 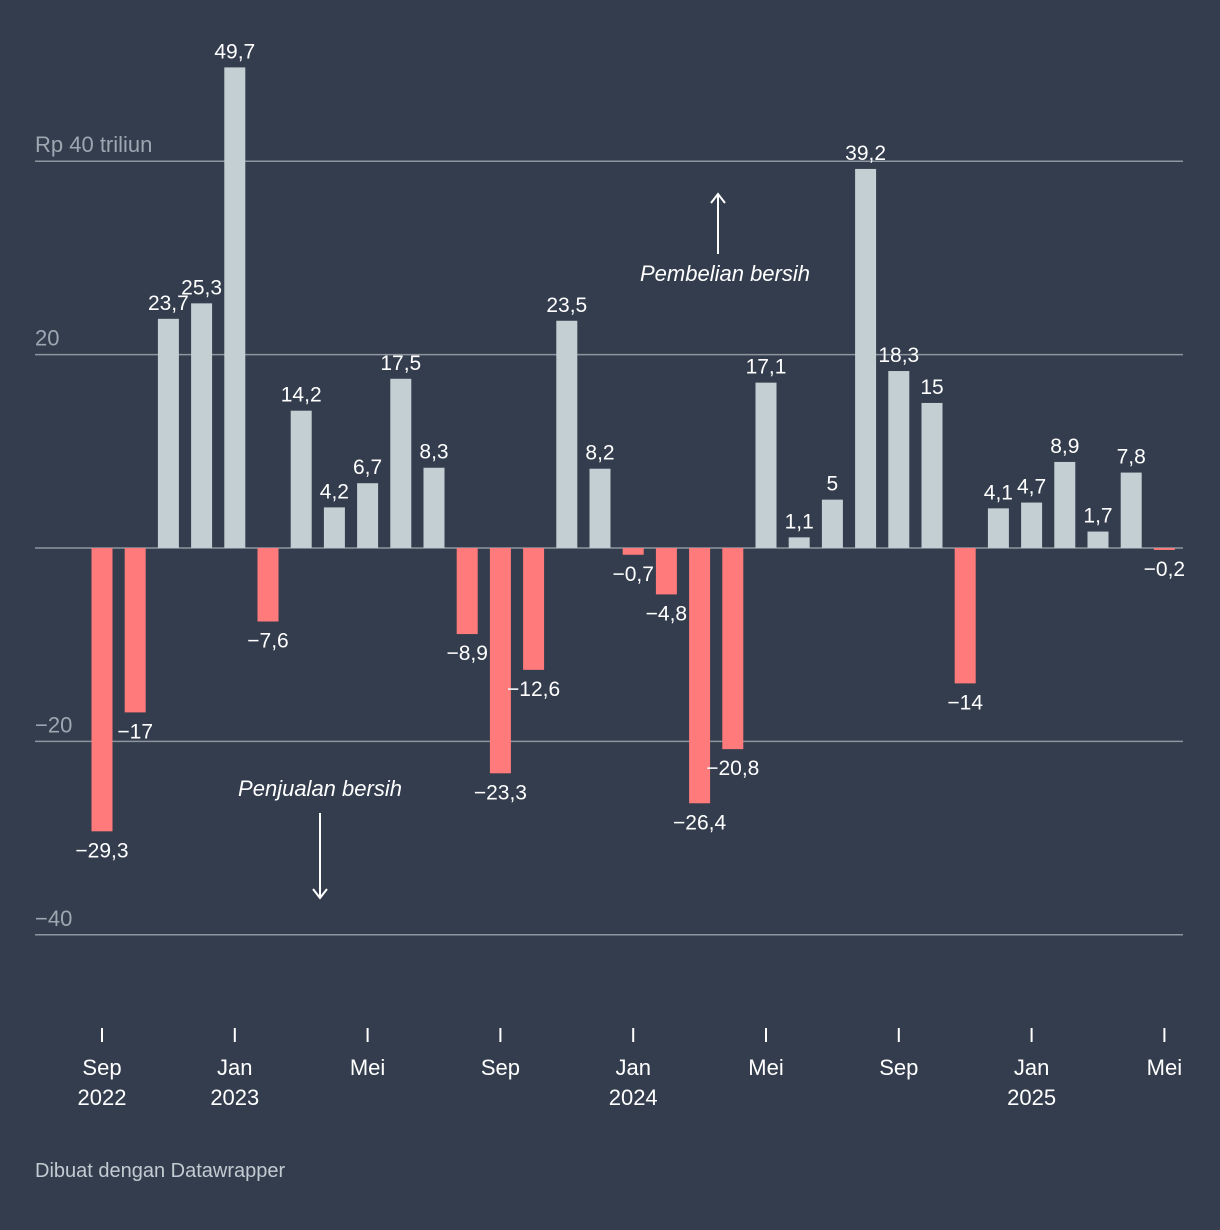 What do you see at coordinates (766, 367) in the screenshot?
I see `data-label: 17,1` at bounding box center [766, 367].